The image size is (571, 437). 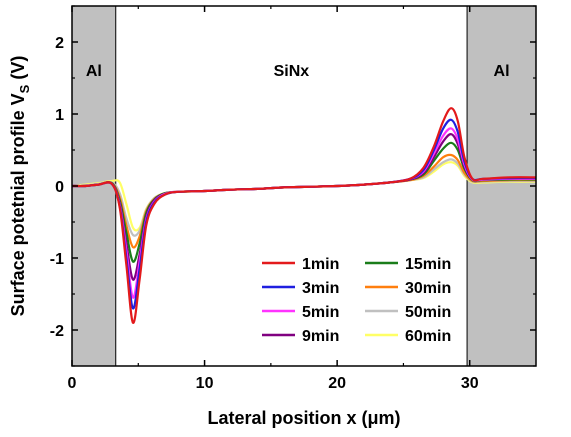 What do you see at coordinates (428, 264) in the screenshot?
I see `legend-label-15min: 15min` at bounding box center [428, 264].